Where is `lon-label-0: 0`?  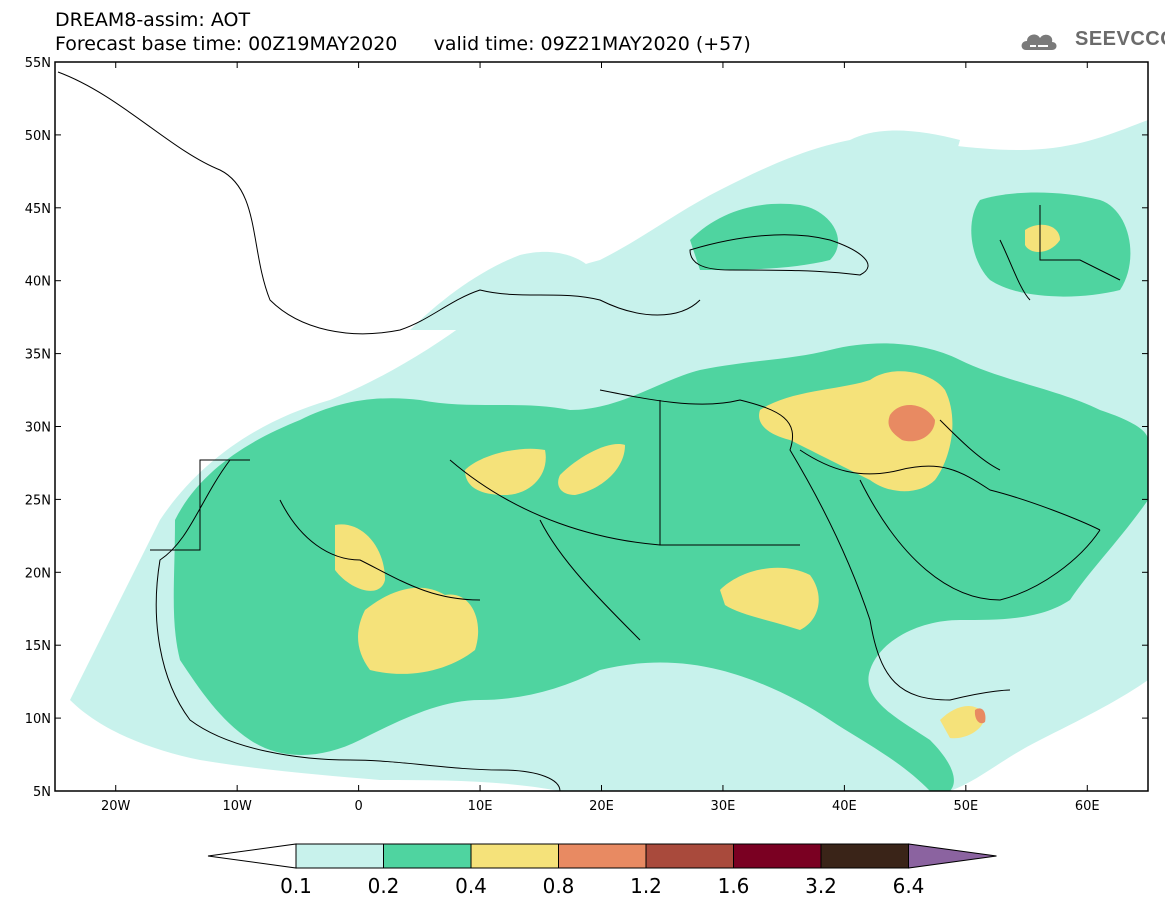 lon-label-0: 0 is located at coordinates (358, 806).